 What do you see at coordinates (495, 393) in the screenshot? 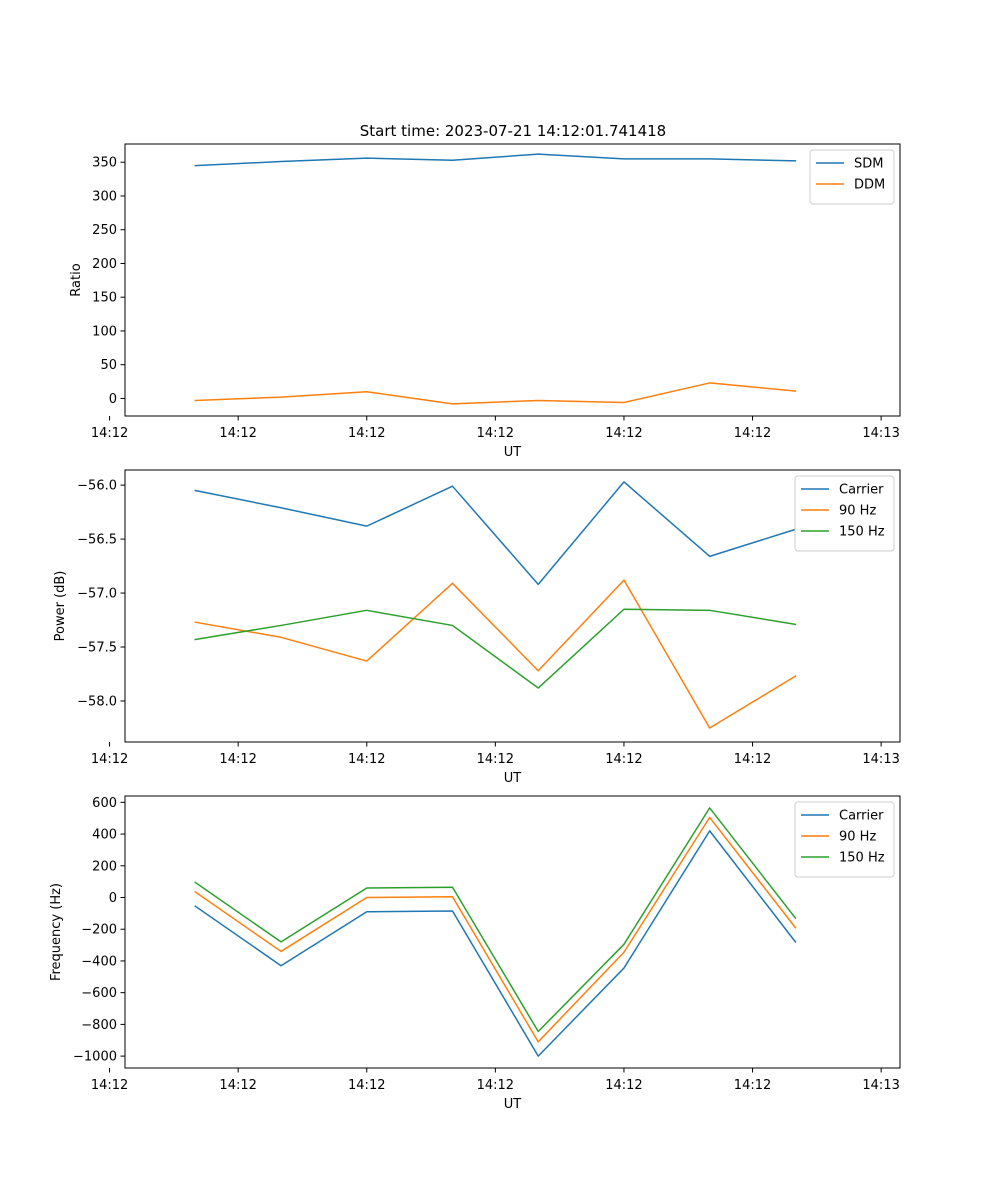
I see `series-line-ddm` at bounding box center [495, 393].